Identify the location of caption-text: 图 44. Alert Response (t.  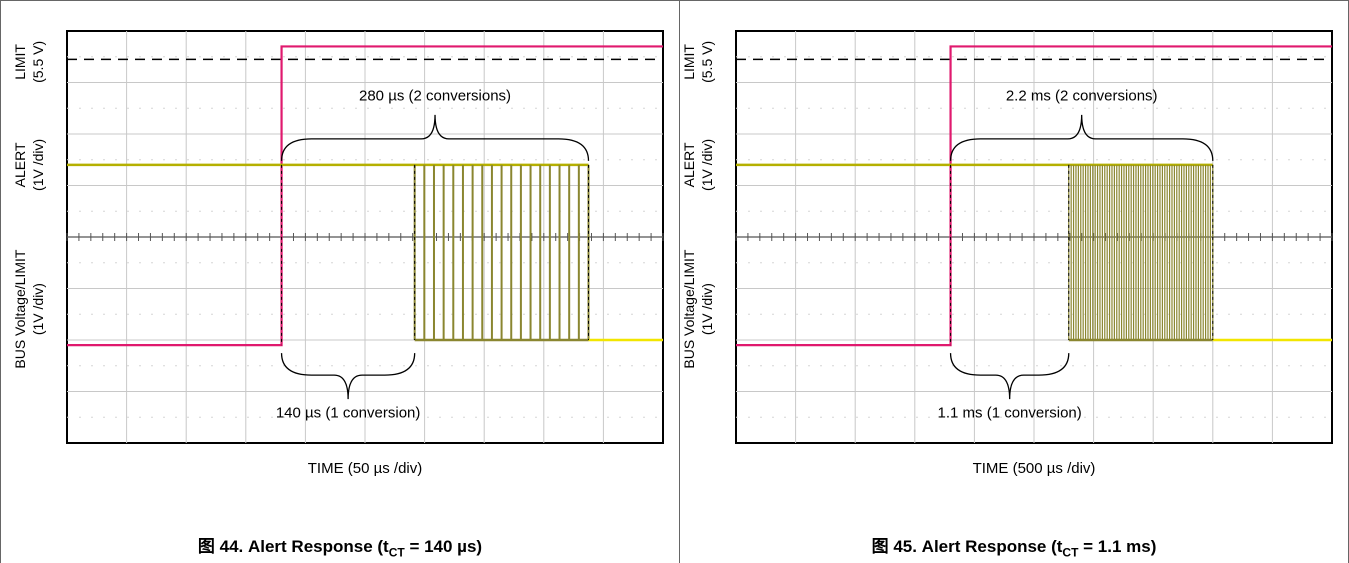
(293, 546).